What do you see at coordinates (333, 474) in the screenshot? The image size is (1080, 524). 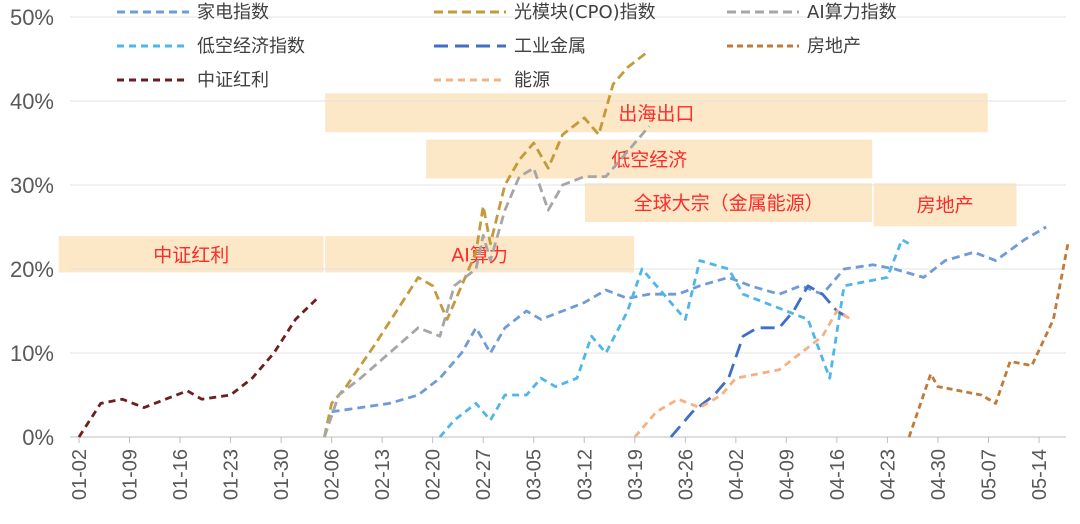 I see `x-tick-label: 02-06` at bounding box center [333, 474].